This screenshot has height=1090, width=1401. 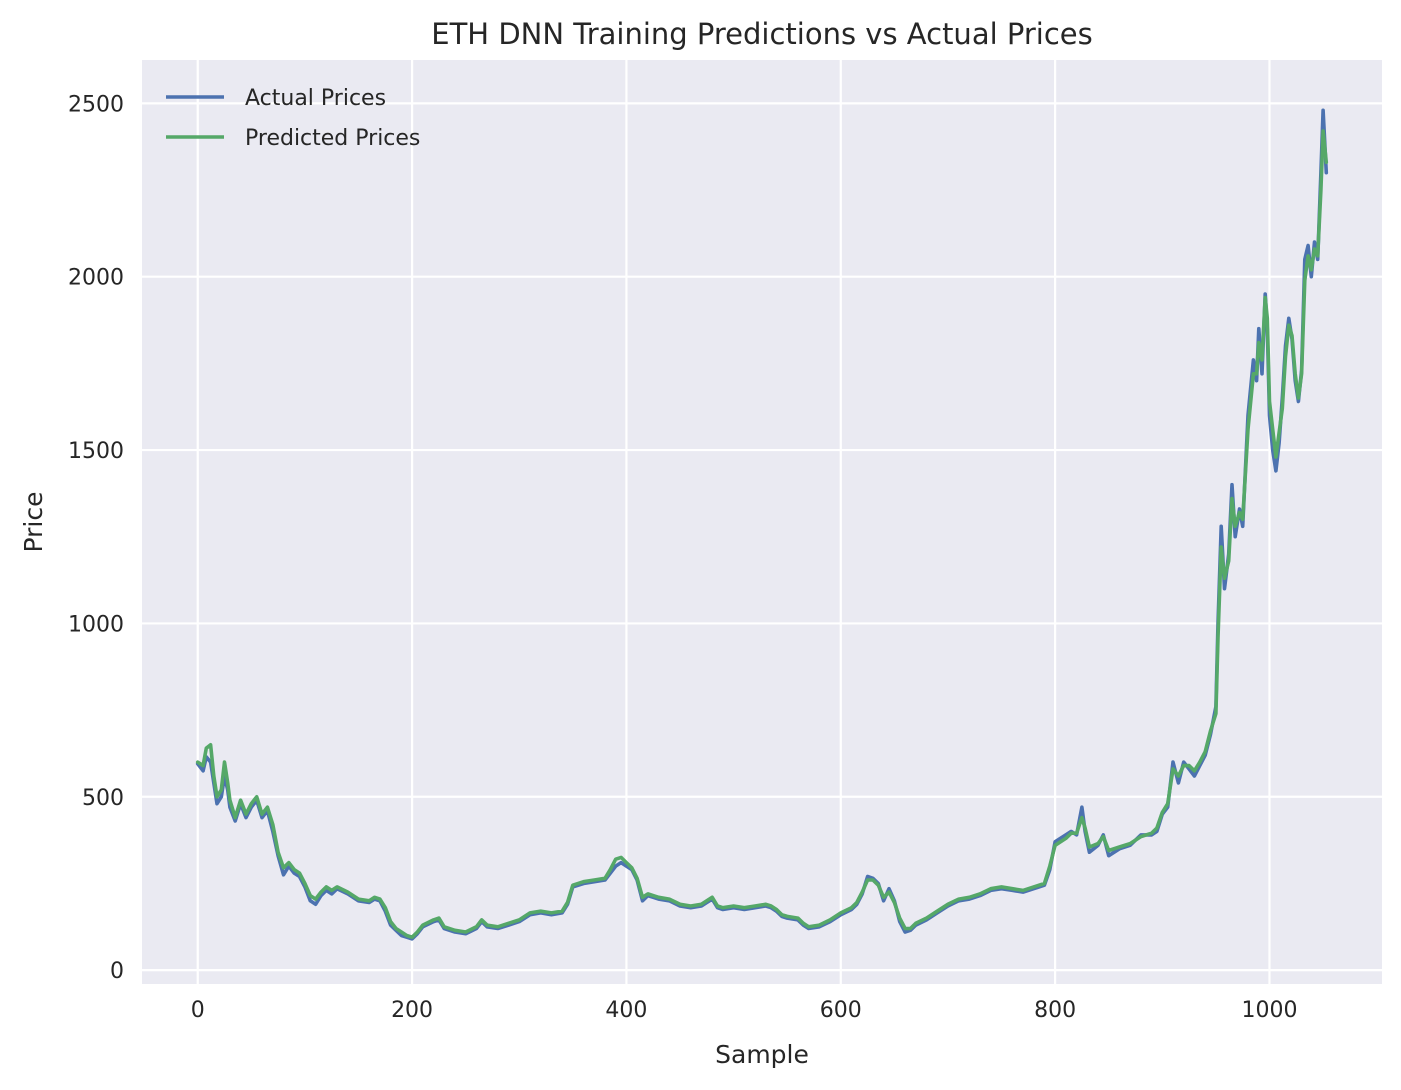 I want to click on y-axis-label: Price, so click(x=33, y=522).